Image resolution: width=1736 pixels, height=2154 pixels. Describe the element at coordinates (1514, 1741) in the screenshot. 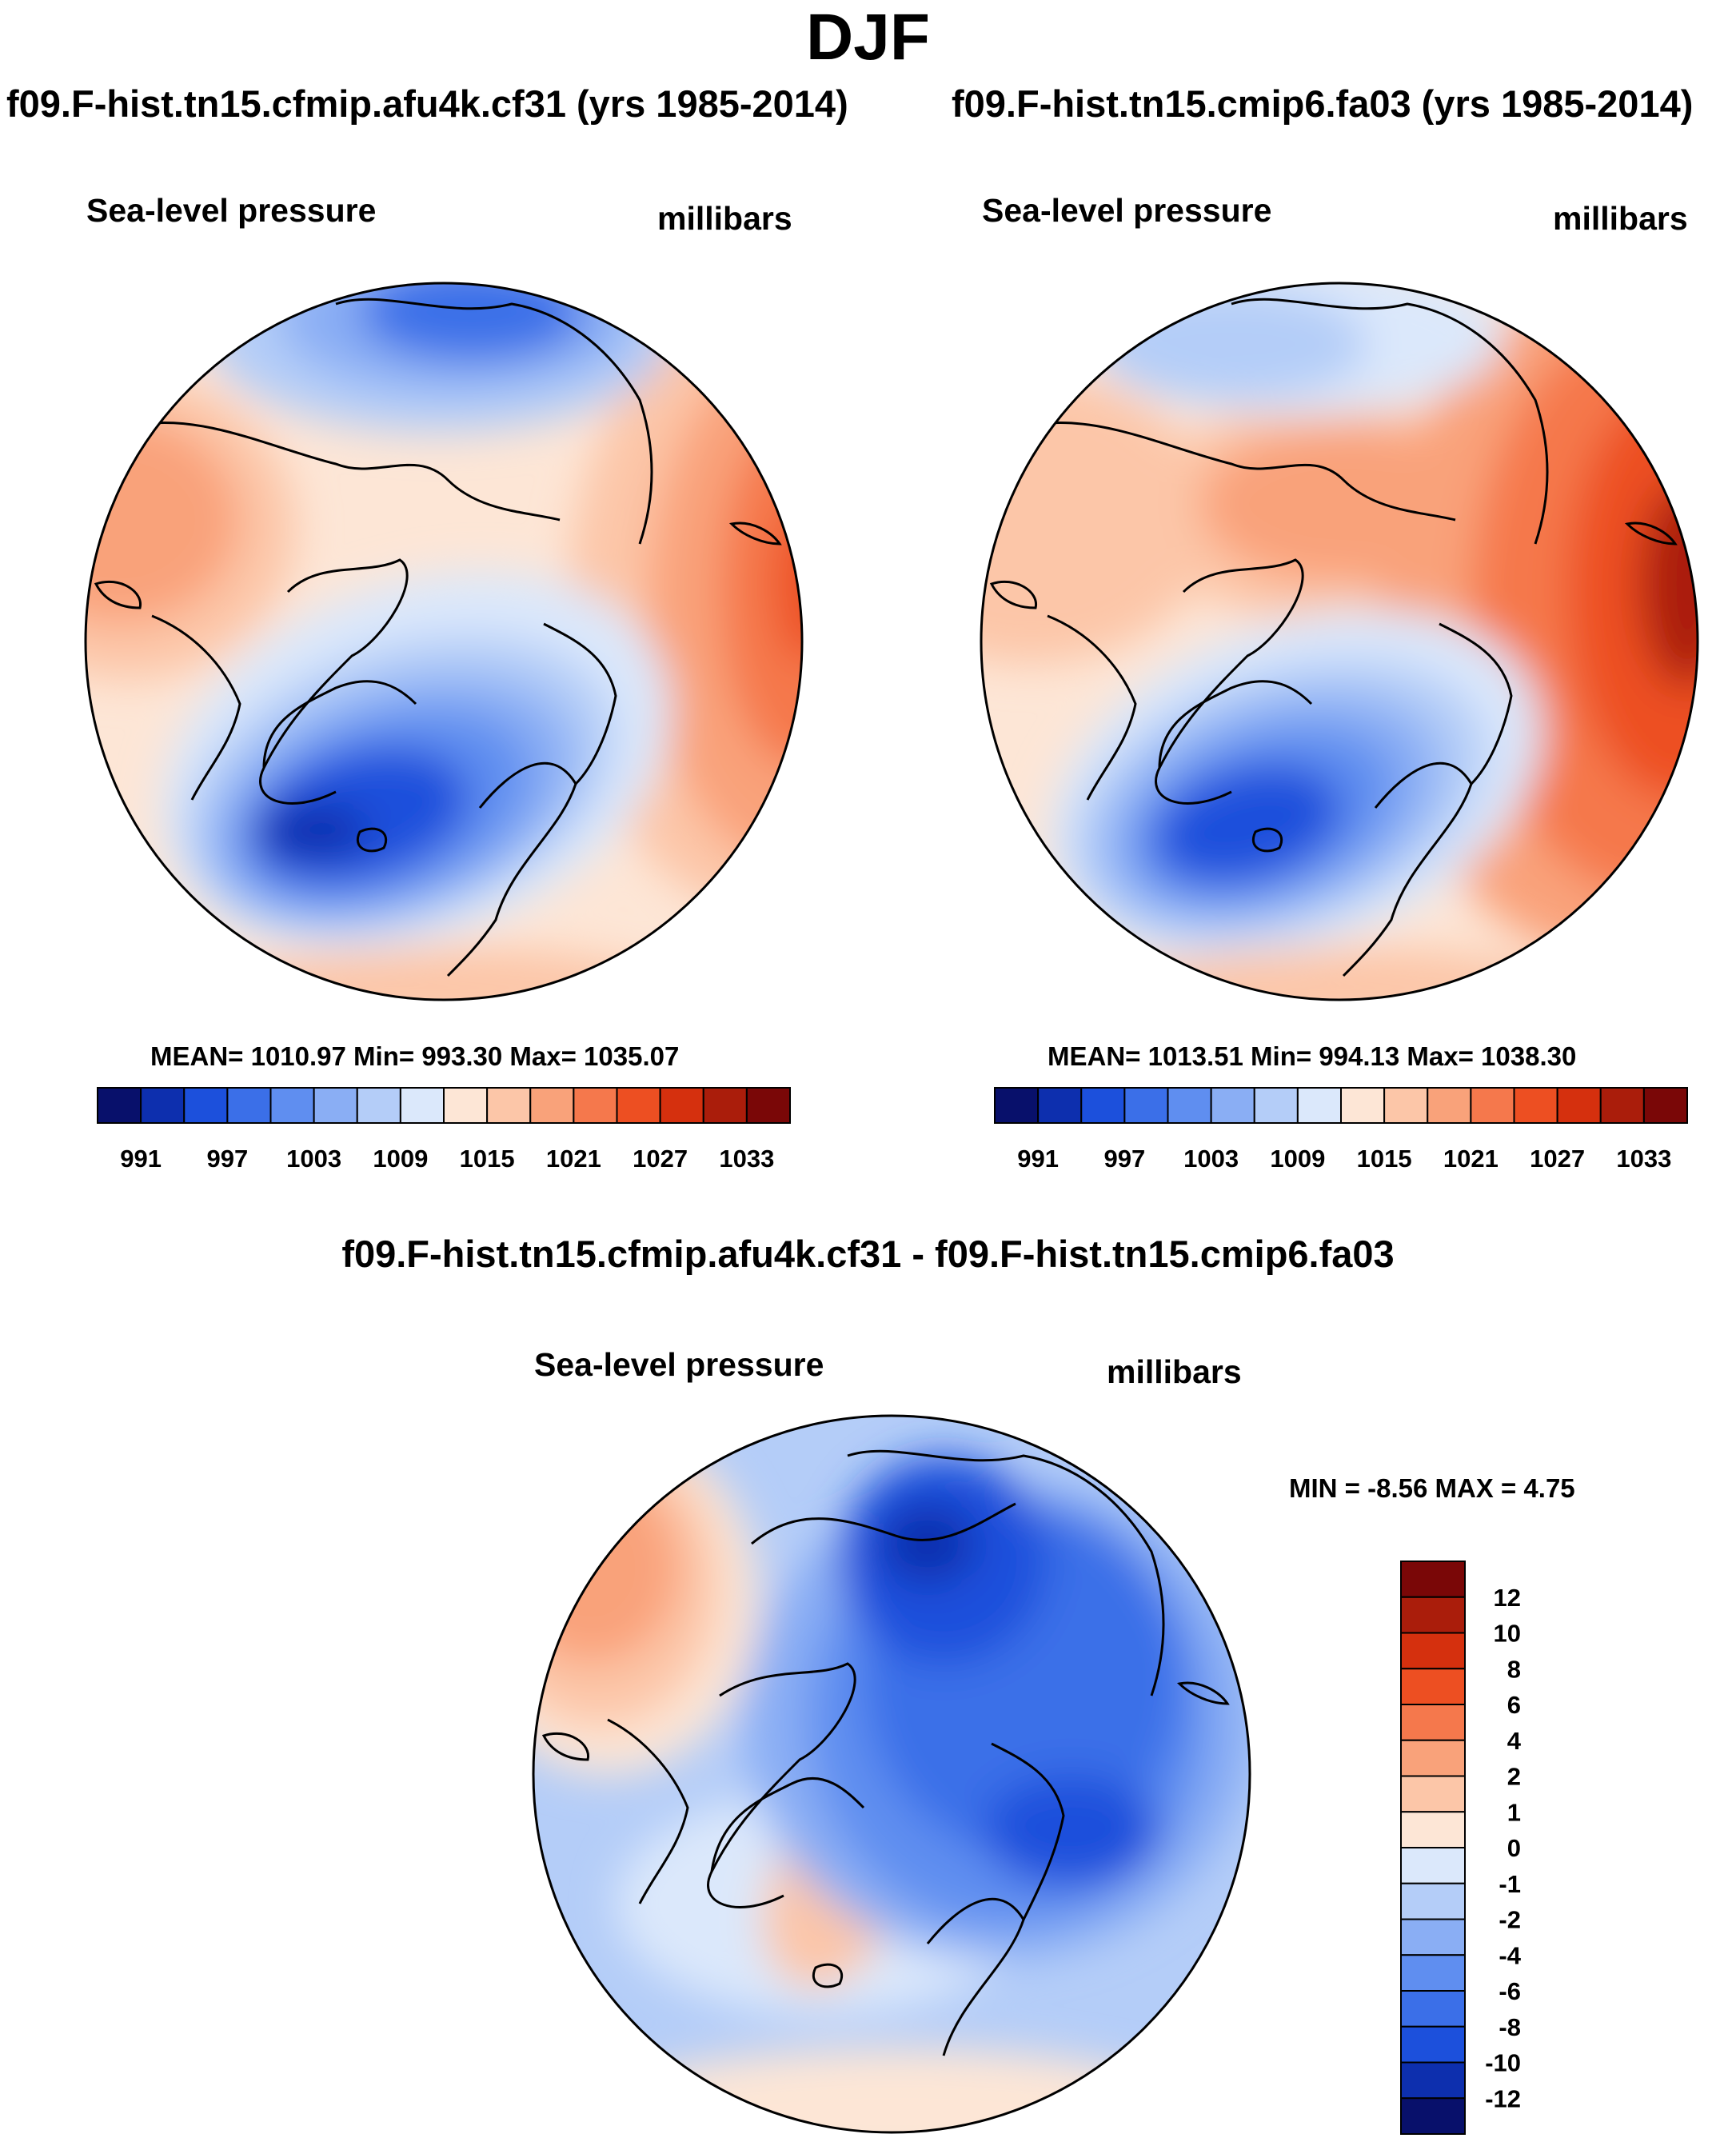

I see `diff-colorbar-tick-label: 4` at that location.